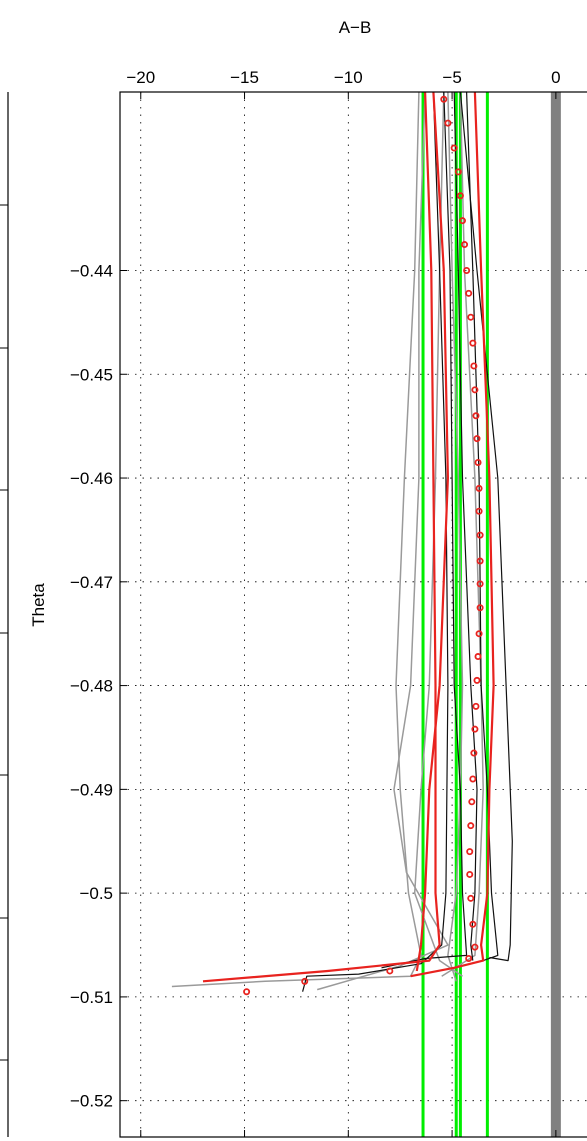 Image resolution: width=587 pixels, height=1141 pixels. I want to click on y-axis-title: Theta, so click(38, 605).